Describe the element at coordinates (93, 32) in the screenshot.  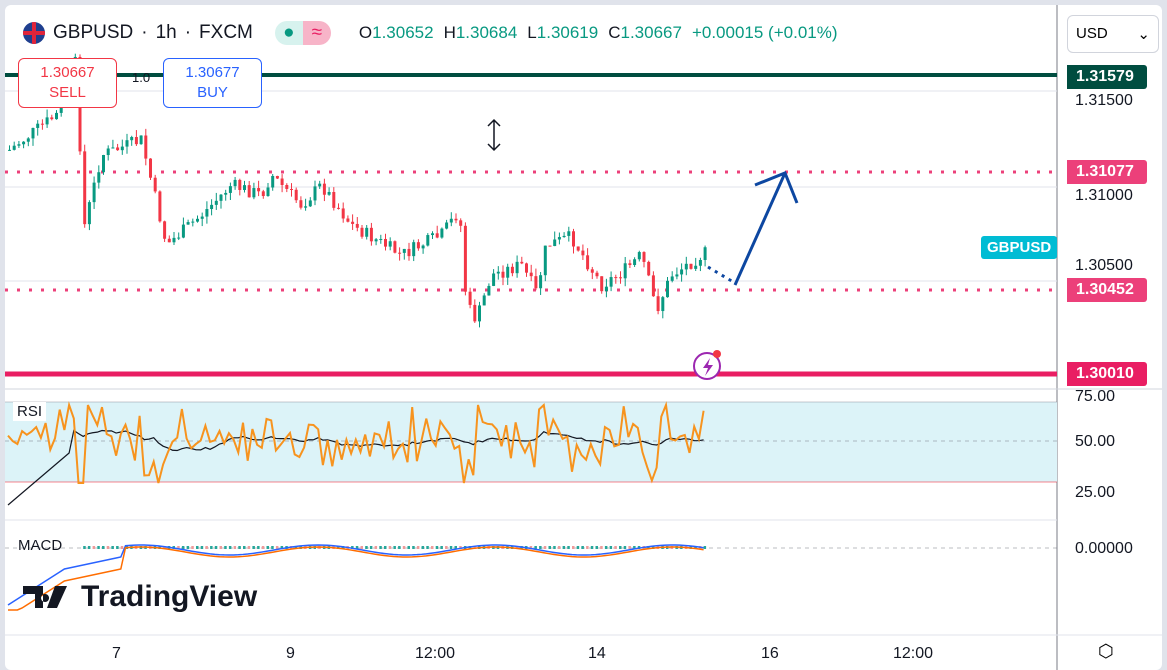
I see `symbol-name: GBPUSD` at that location.